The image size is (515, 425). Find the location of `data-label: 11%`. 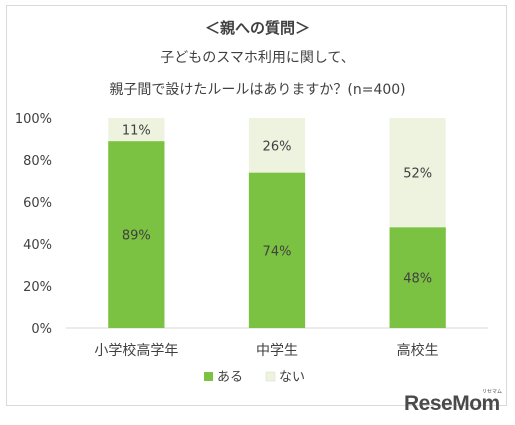

data-label: 11% is located at coordinates (136, 131).